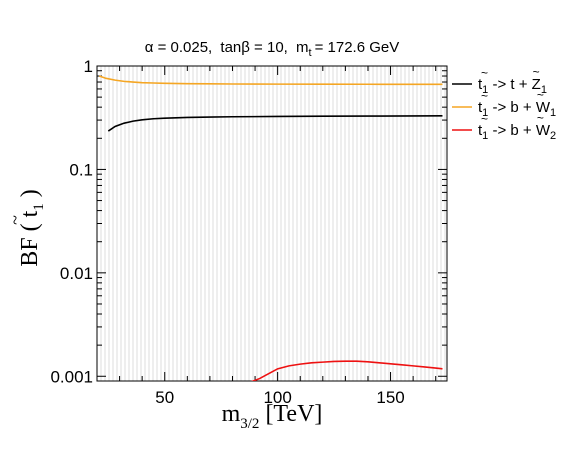 The width and height of the screenshot is (581, 449). What do you see at coordinates (231, 414) in the screenshot?
I see `xlabel-base: m` at bounding box center [231, 414].